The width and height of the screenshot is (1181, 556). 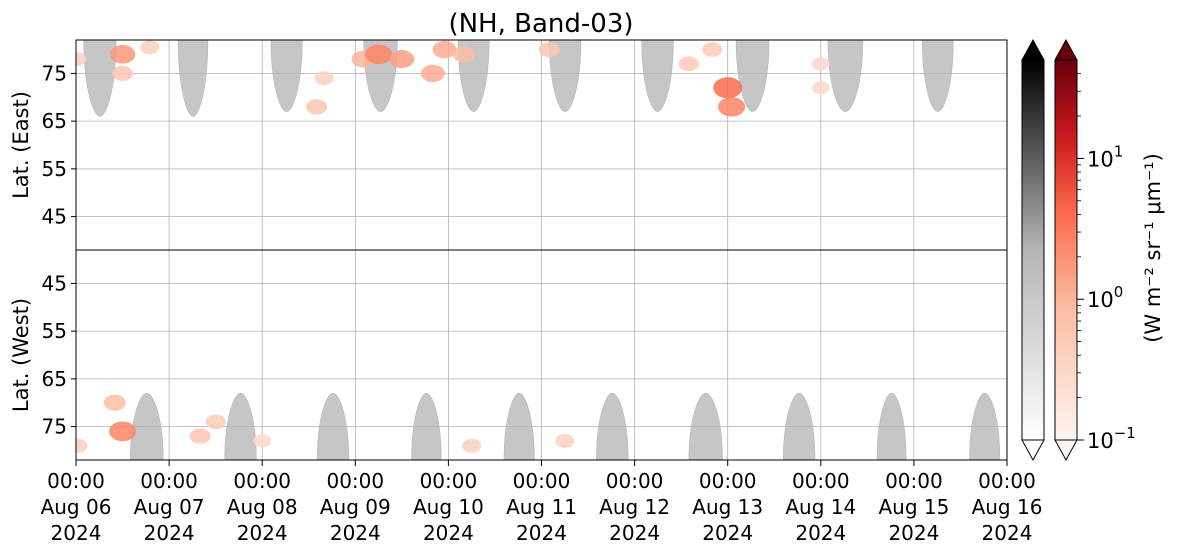 What do you see at coordinates (541, 507) in the screenshot?
I see `x-tick-label-5: 00:00 Aug 11 2024` at bounding box center [541, 507].